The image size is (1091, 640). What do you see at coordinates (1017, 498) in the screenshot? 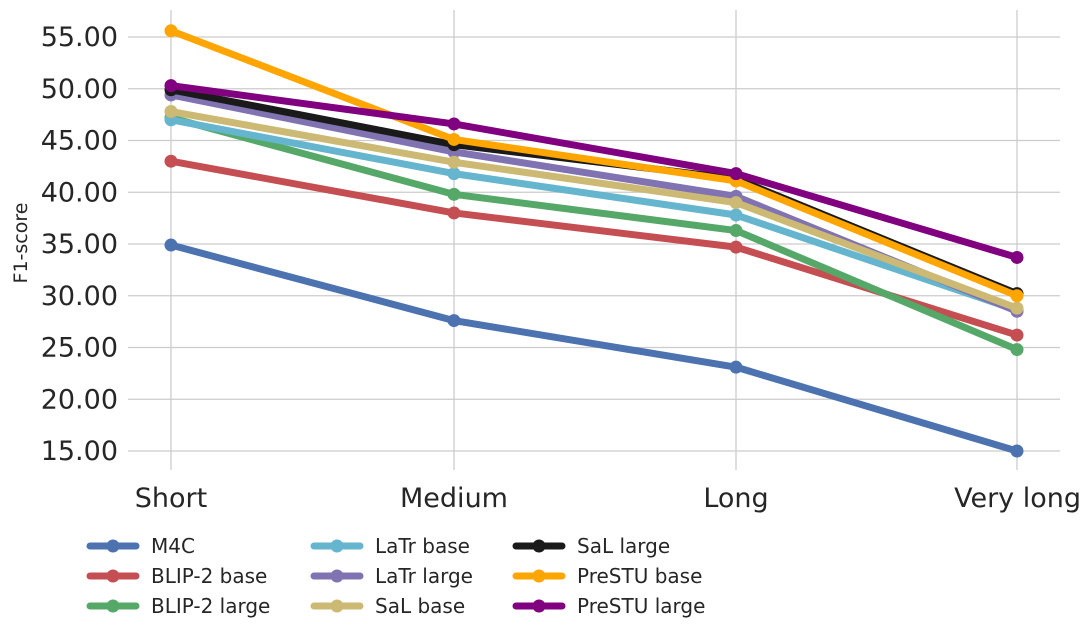
I see `x-tick-label: Very long` at bounding box center [1017, 498].